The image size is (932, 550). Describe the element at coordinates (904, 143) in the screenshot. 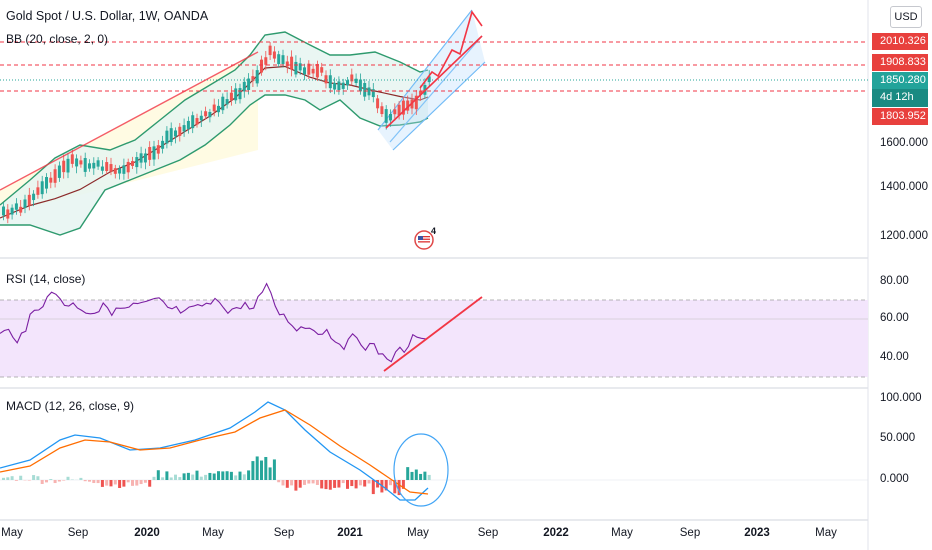

I see `price-axis-tick: 1600.000` at that location.